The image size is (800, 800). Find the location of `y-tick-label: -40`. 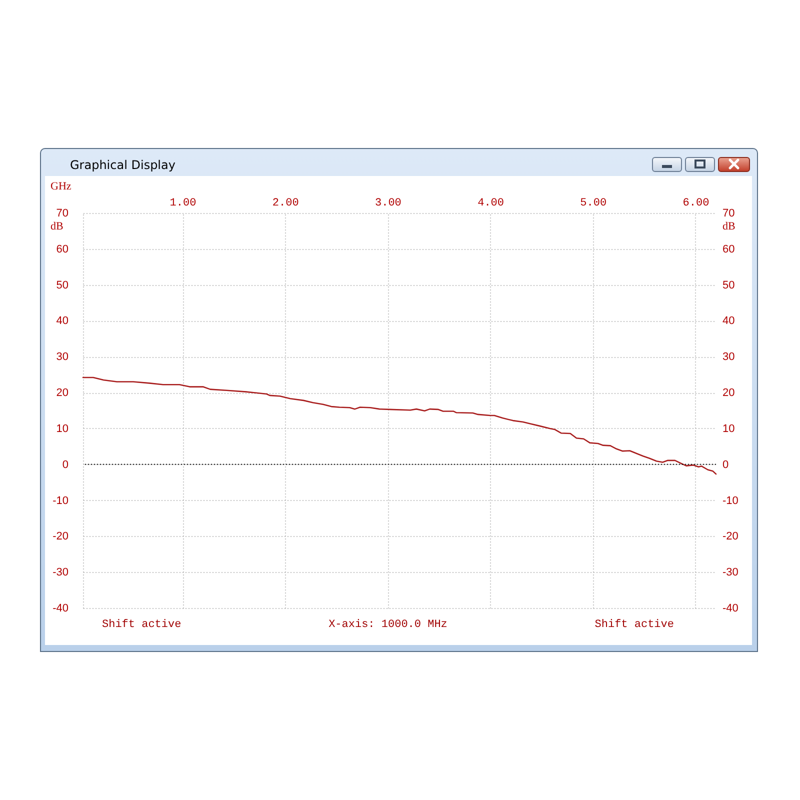

y-tick-label: -40 is located at coordinates (60, 608).